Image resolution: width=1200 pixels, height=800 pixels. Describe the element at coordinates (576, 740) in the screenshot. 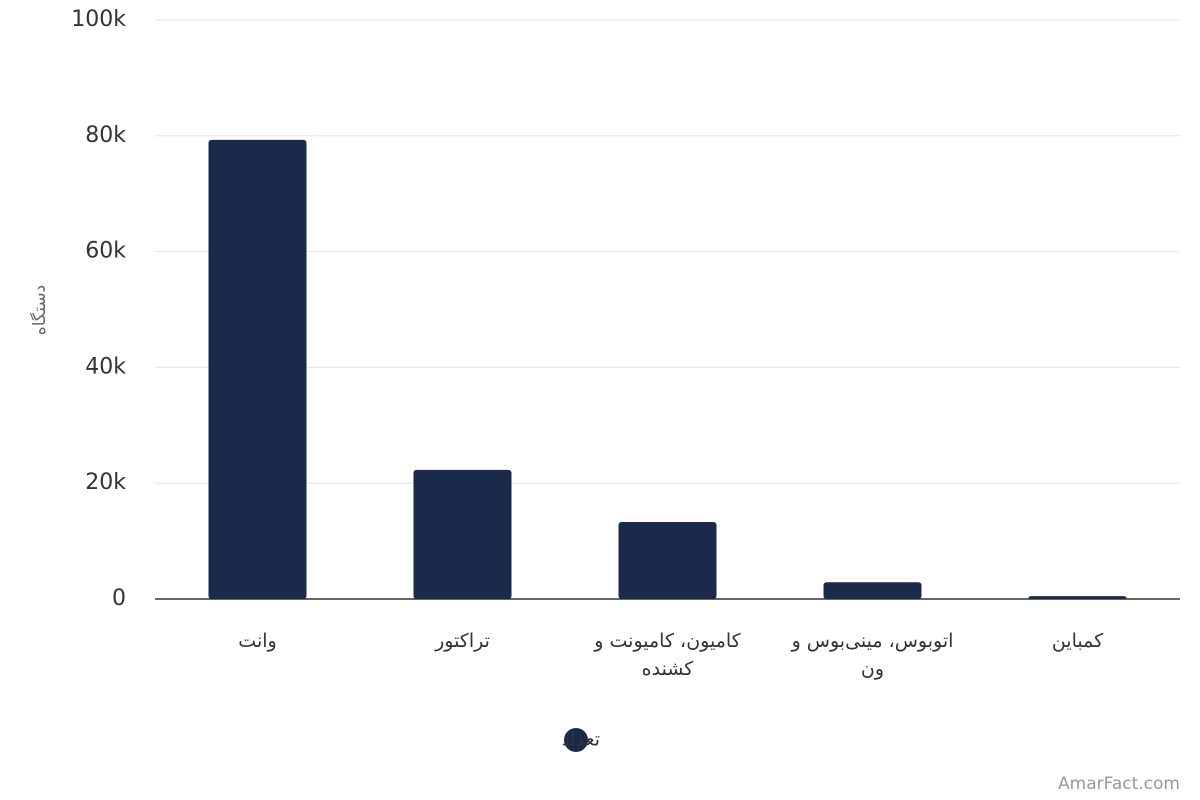

I see `legend-marker` at that location.